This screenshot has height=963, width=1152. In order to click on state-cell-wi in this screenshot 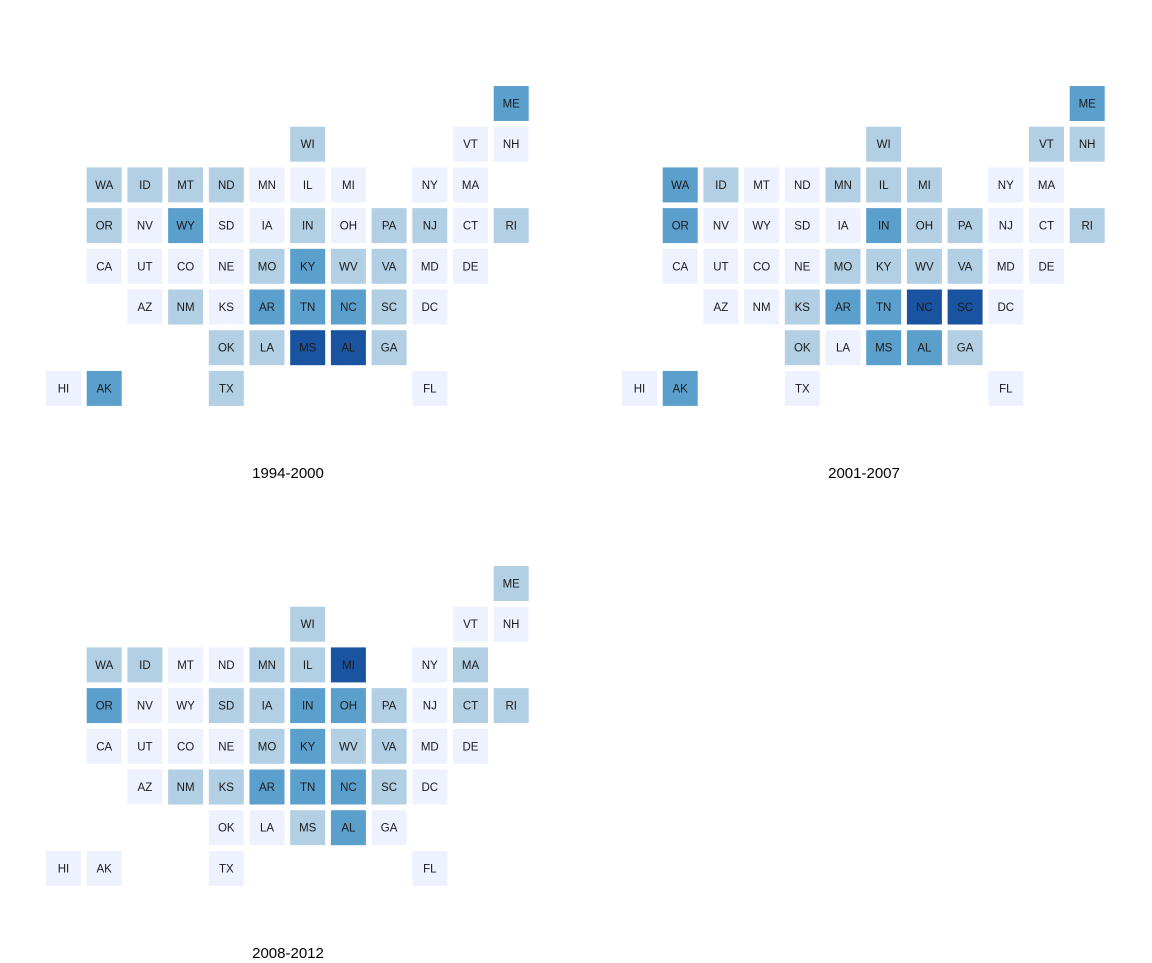, I will do `click(884, 144)`.